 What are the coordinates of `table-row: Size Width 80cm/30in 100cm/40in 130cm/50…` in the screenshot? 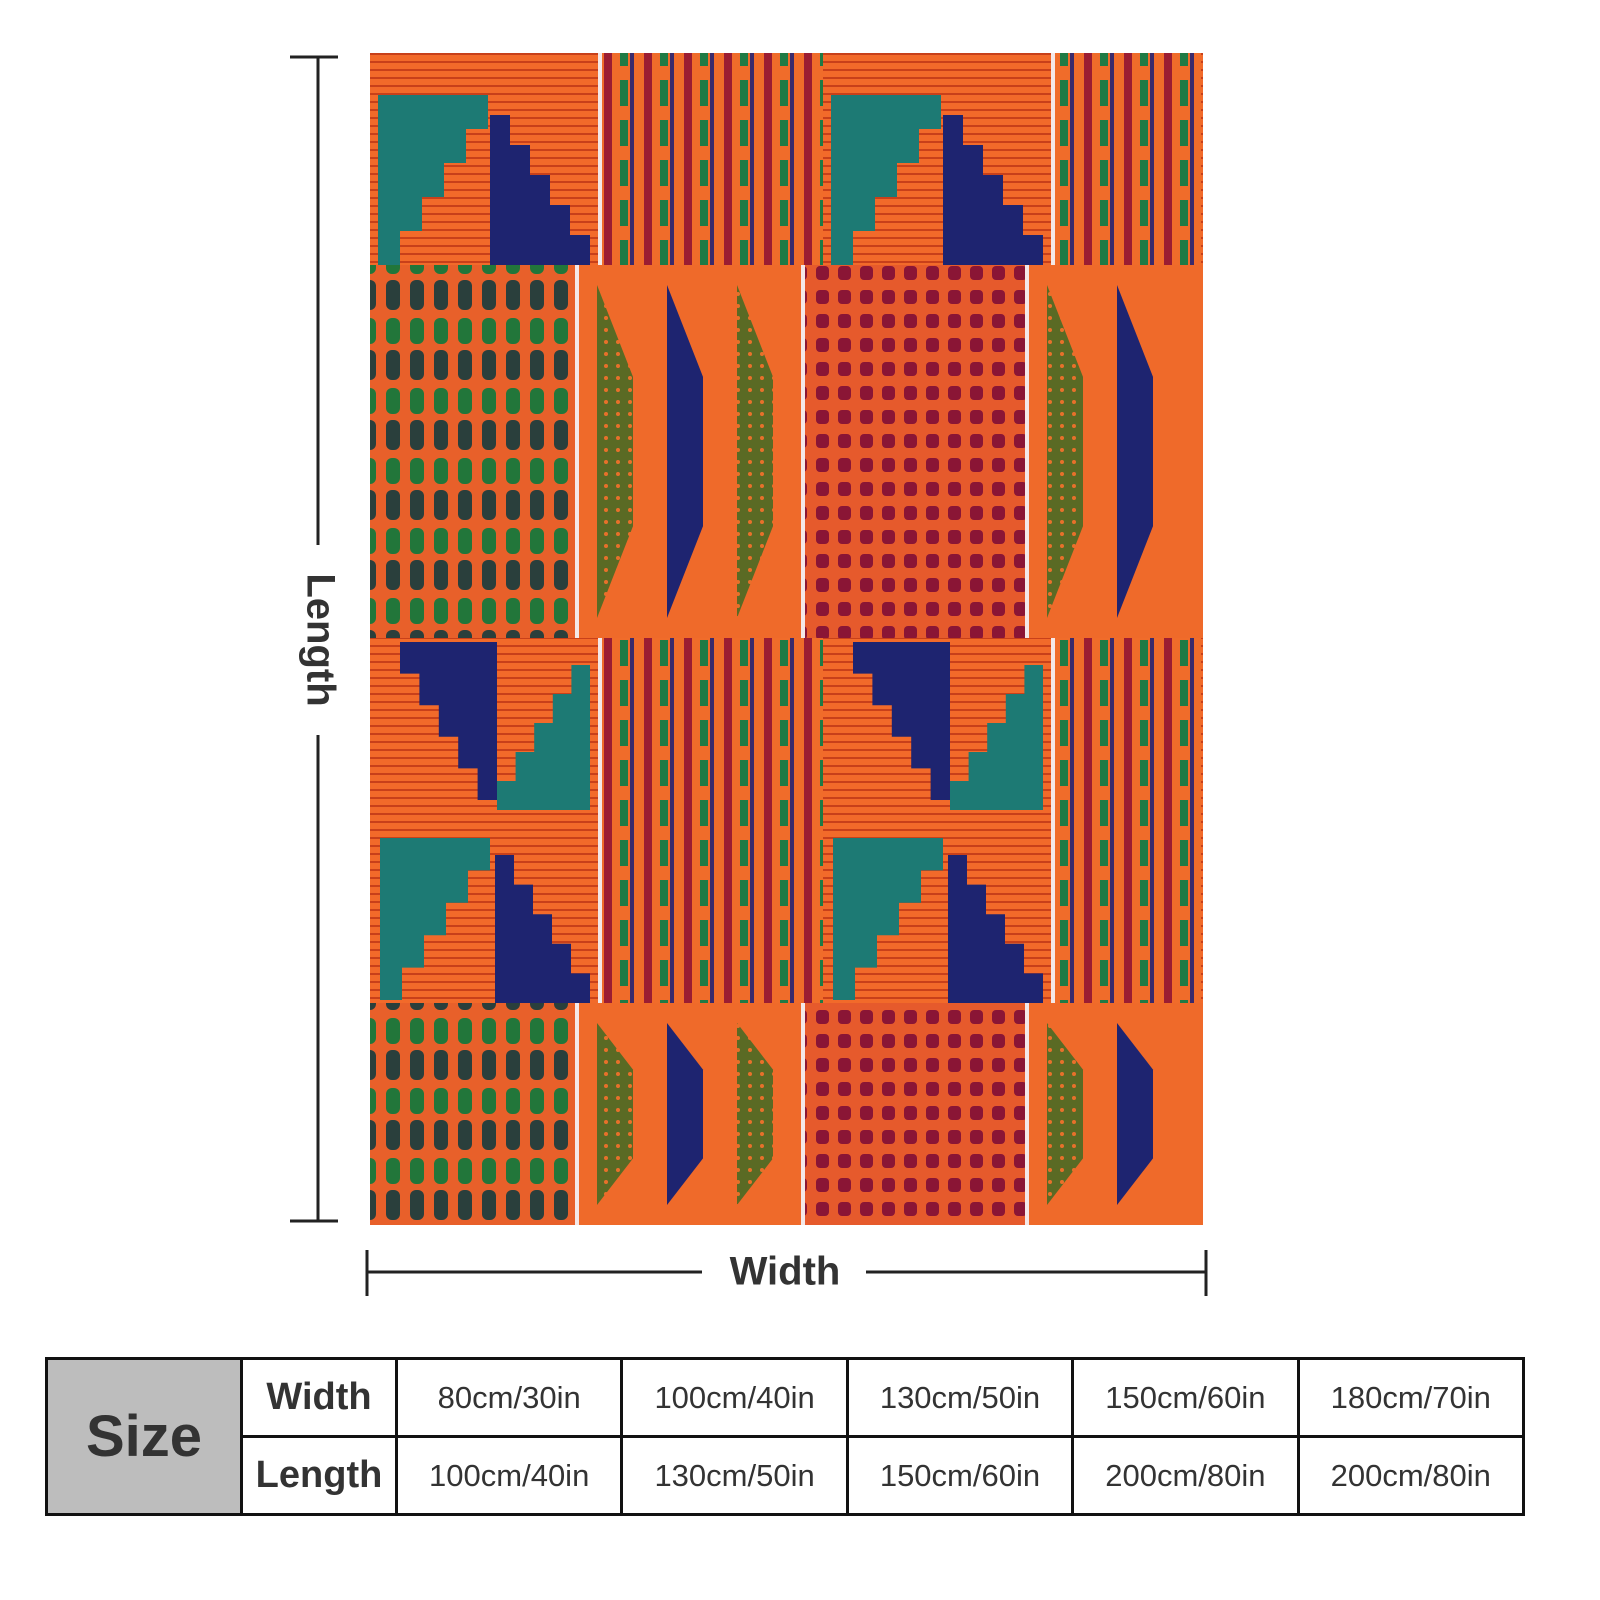 It's located at (785, 1436).